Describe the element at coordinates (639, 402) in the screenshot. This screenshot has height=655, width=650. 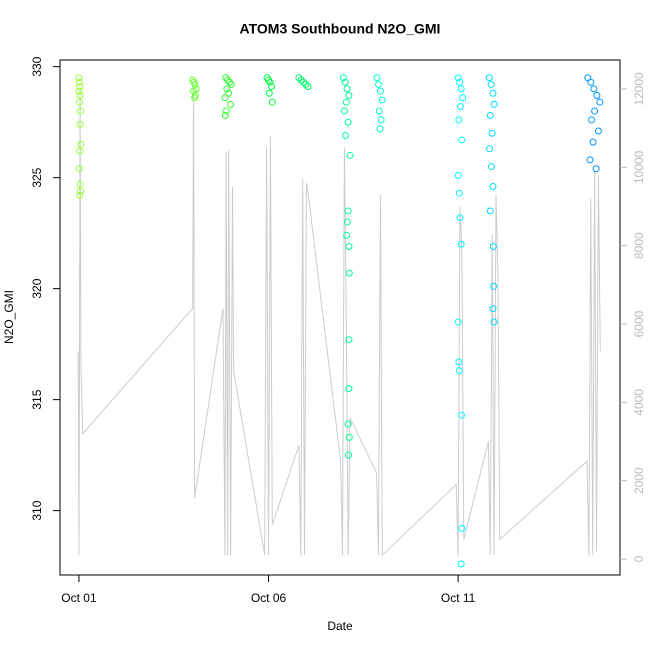
I see `y2-tick-label: 4000` at that location.